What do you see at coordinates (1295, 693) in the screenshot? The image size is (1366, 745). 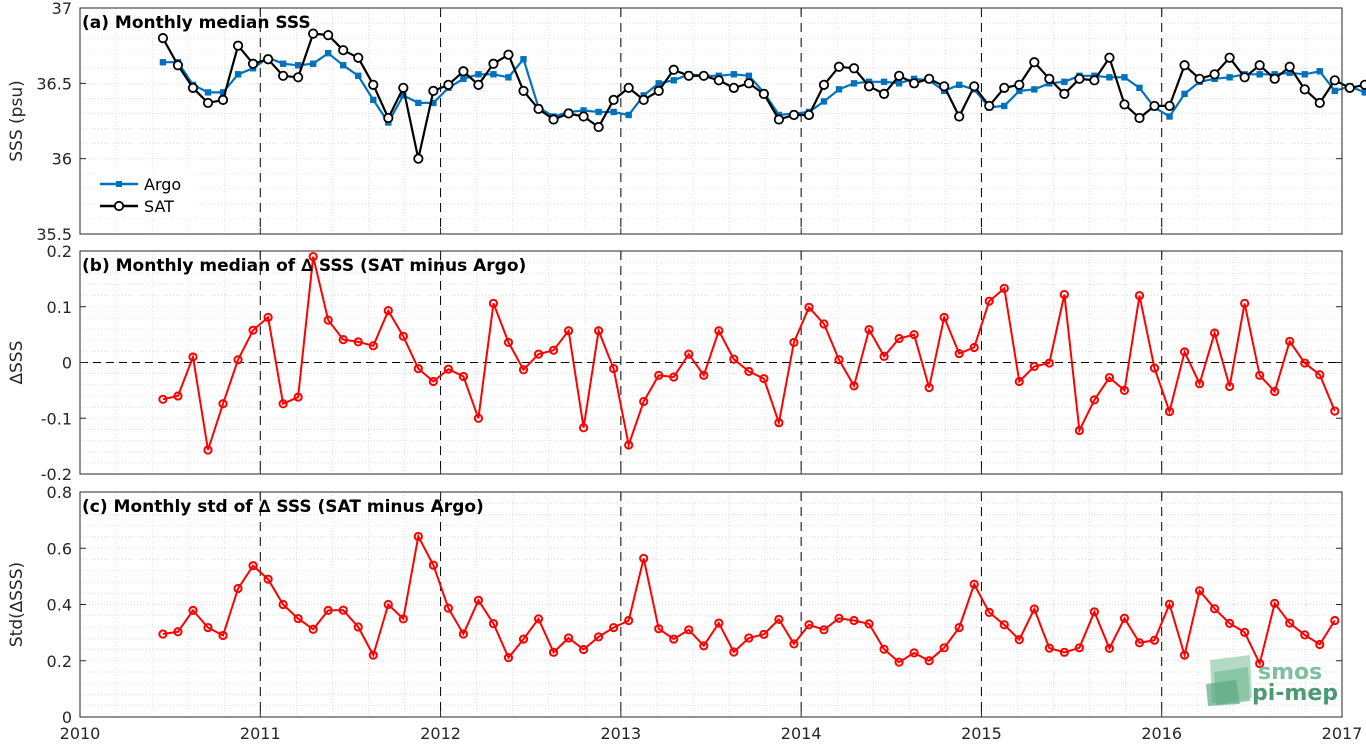 I see `logo-text-pimep: pi-mep` at bounding box center [1295, 693].